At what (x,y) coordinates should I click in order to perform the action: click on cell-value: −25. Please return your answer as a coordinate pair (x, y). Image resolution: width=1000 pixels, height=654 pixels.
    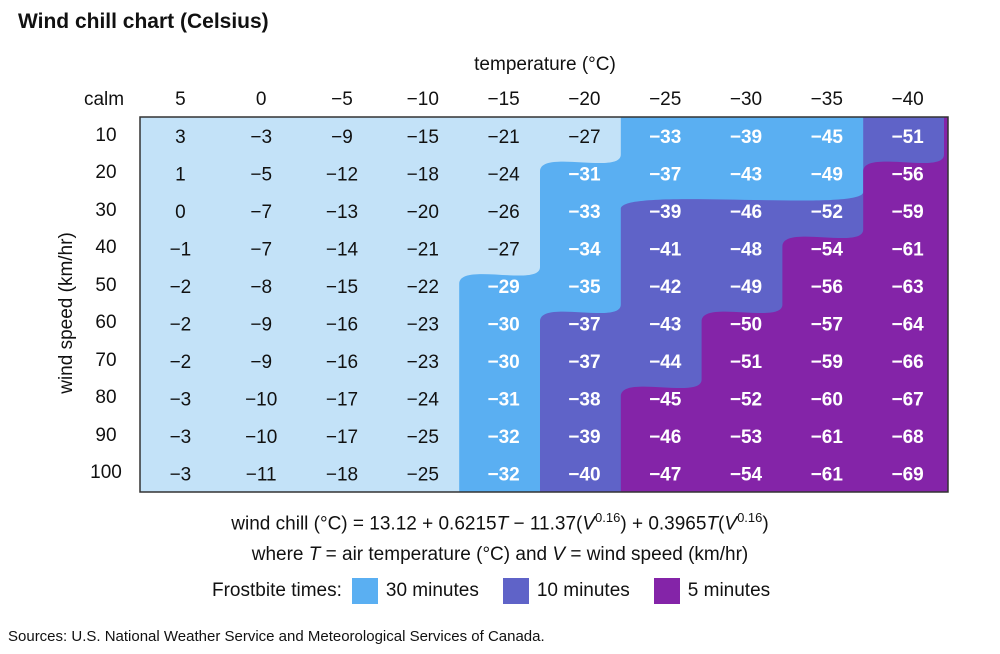
    Looking at the image, I should click on (423, 437).